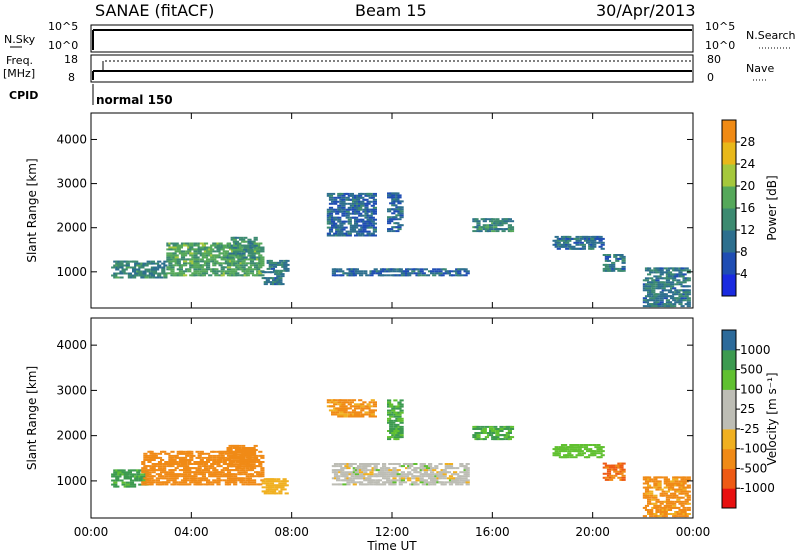 Image resolution: width=800 pixels, height=554 pixels. I want to click on velocity-colorbar-swatch, so click(729, 478).